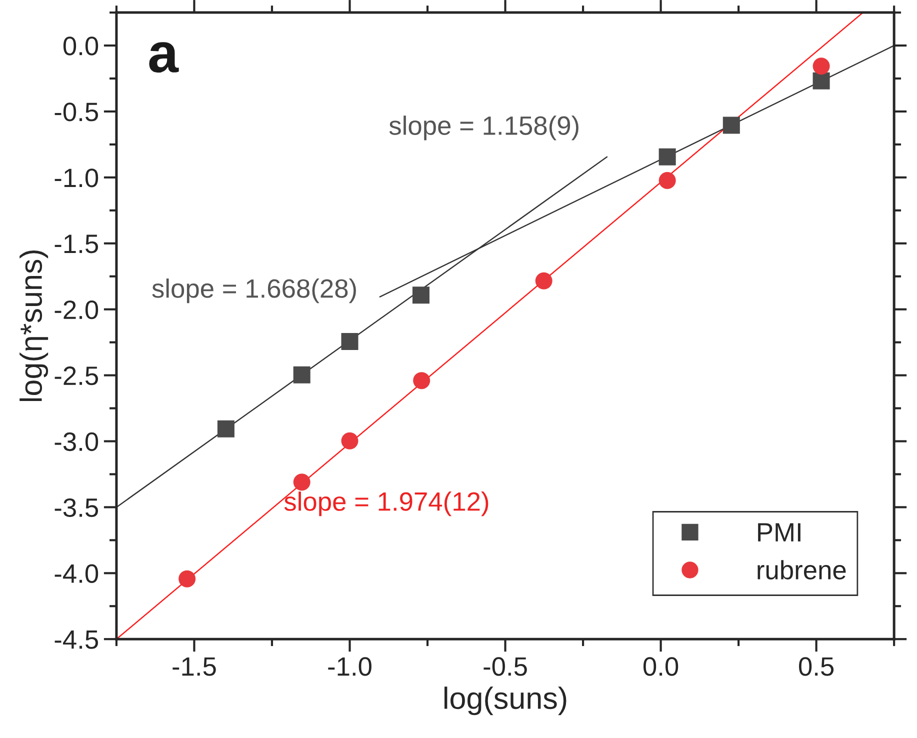 The height and width of the screenshot is (738, 917). Describe the element at coordinates (76, 442) in the screenshot. I see `y-tick-label: -3.0` at that location.